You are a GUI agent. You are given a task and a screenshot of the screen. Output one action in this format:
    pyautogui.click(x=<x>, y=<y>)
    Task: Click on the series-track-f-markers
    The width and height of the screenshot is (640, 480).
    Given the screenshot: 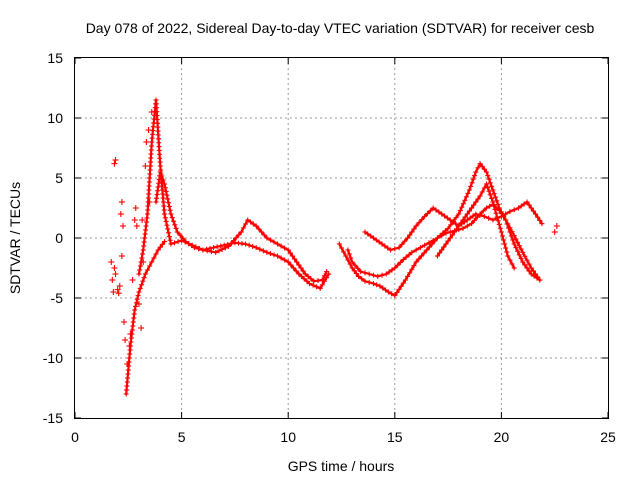 What is the action you would take?
    pyautogui.click(x=453, y=226)
    